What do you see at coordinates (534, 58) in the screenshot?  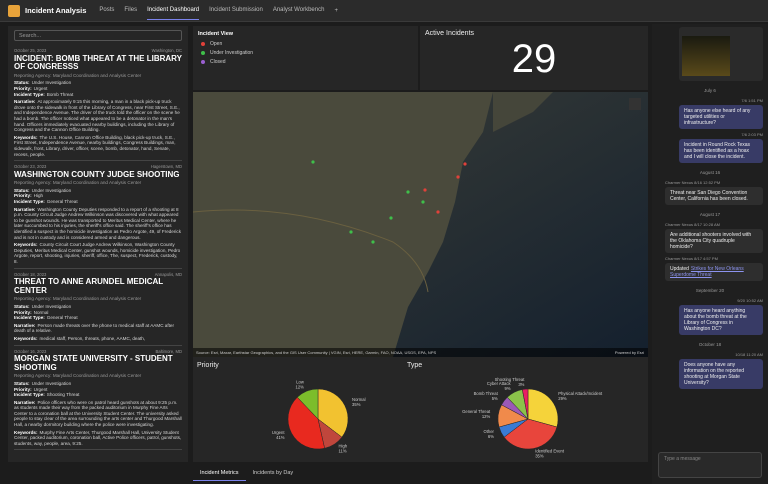 I see `active-incidents: Active Incidents 29` at bounding box center [534, 58].